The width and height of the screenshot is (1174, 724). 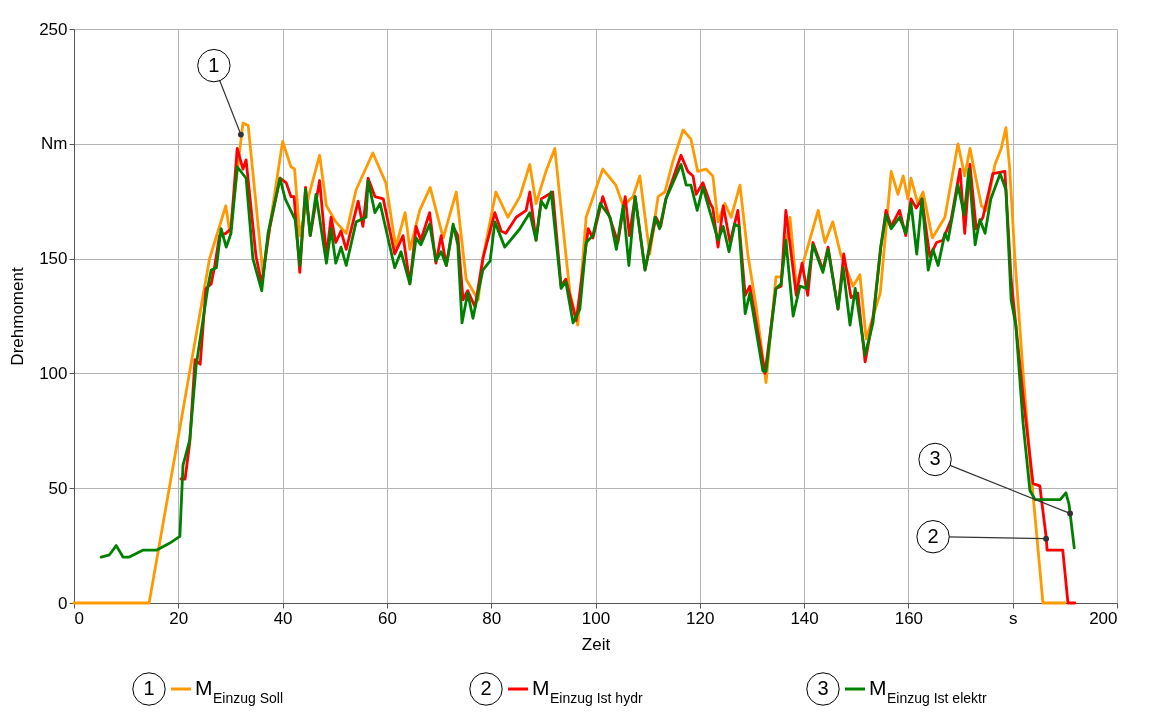 I want to click on x-tick-label: 0, so click(x=79, y=618).